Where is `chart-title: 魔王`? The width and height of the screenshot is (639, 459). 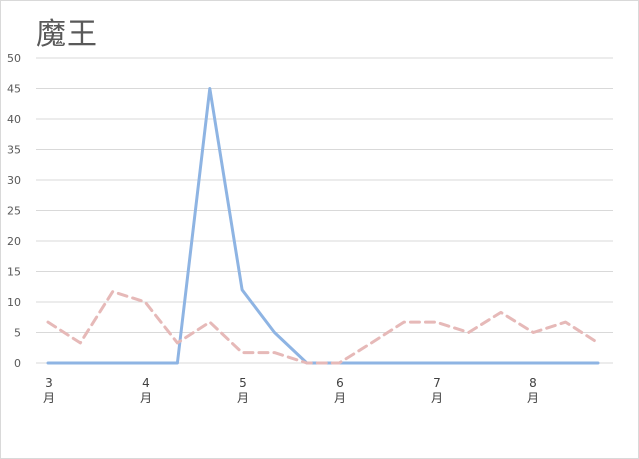 chart-title: 魔王 is located at coordinates (67, 34).